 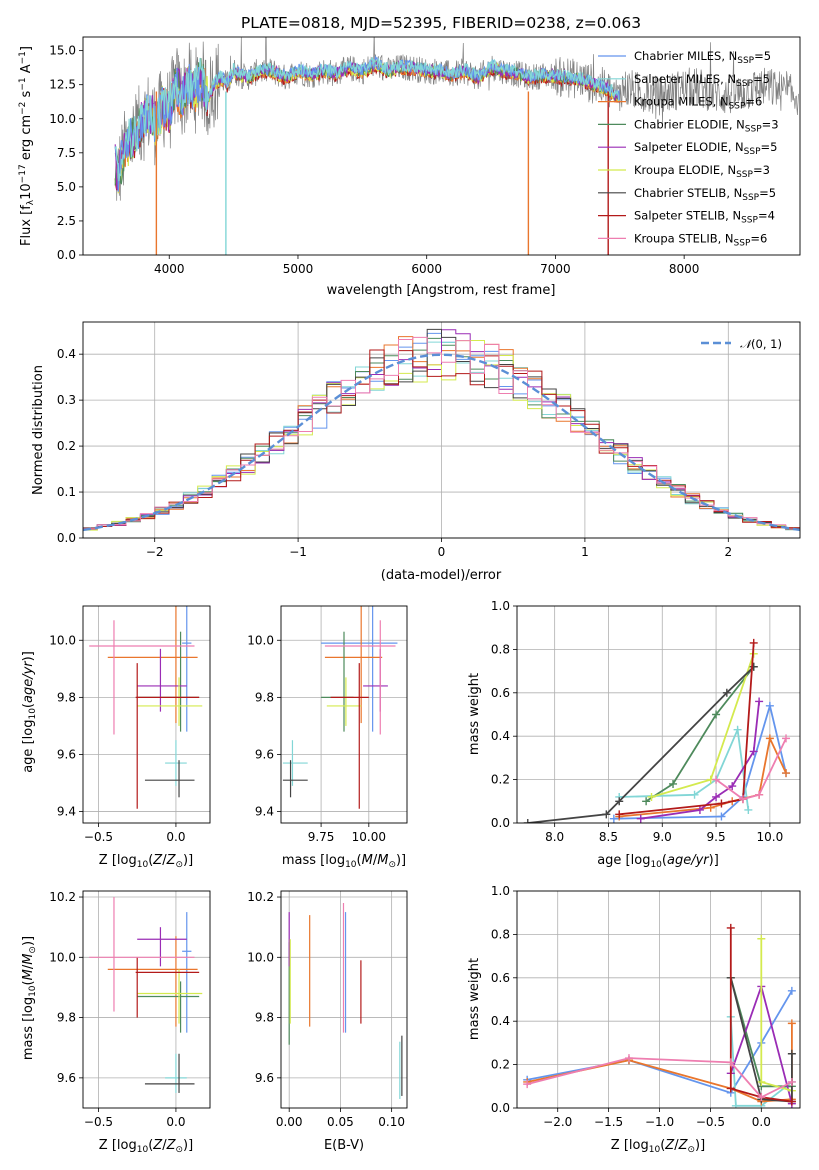 What do you see at coordinates (426, 269) in the screenshot?
I see `spectrum-xtick-label: 6000` at bounding box center [426, 269].